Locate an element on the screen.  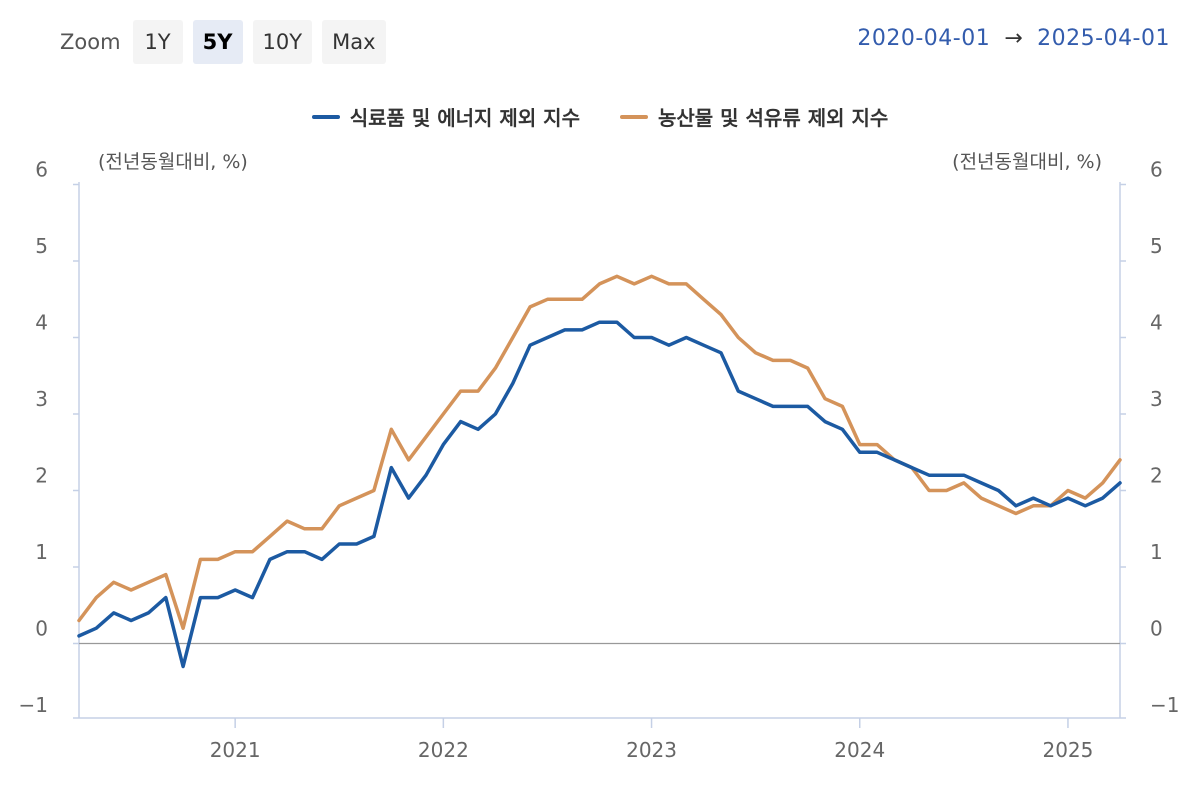
y-tick-label-right: 3 is located at coordinates (1156, 399).